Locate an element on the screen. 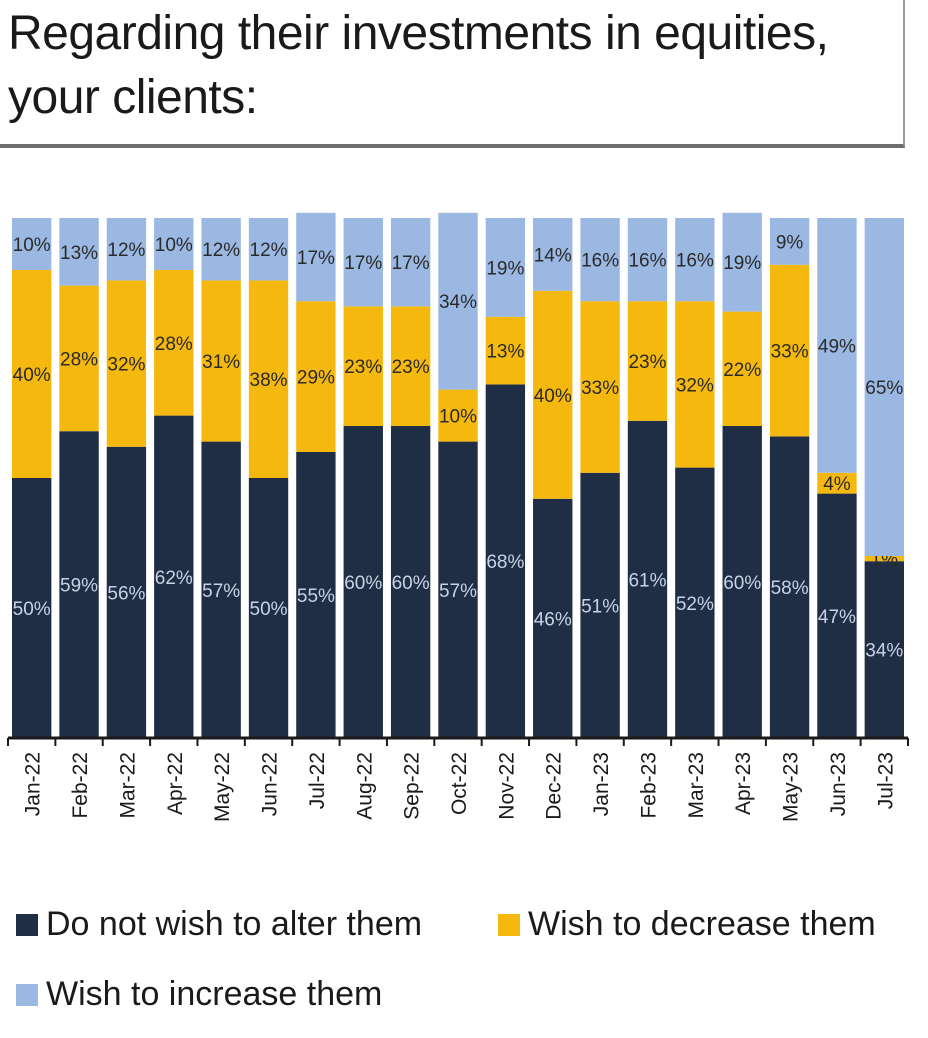  data-label: 14% is located at coordinates (553, 255).